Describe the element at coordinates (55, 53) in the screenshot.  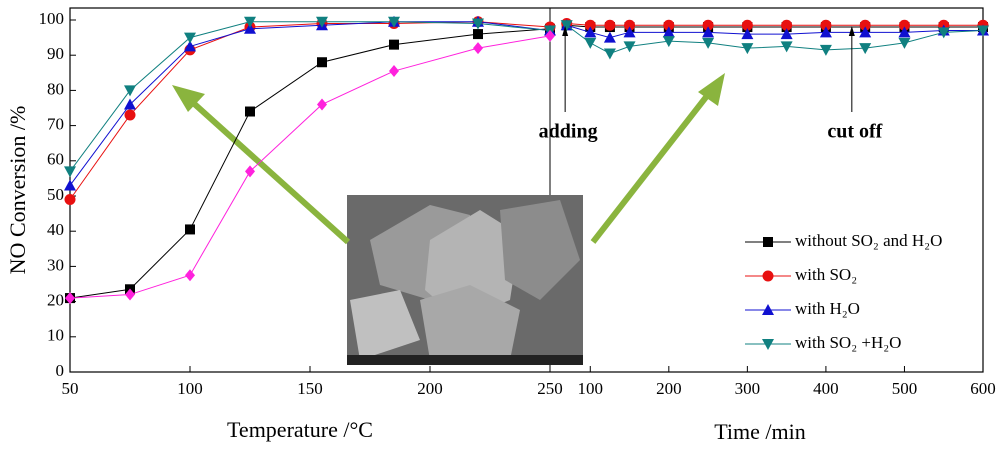
I see `y-tick-label: 90` at that location.